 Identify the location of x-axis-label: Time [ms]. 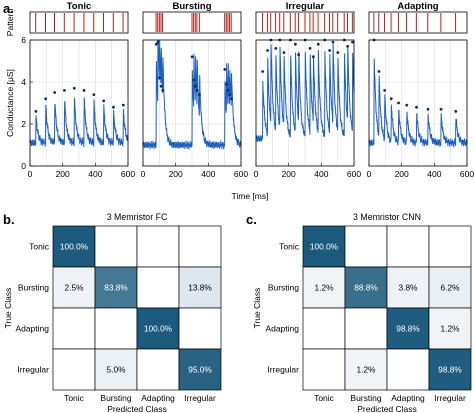
(250, 196).